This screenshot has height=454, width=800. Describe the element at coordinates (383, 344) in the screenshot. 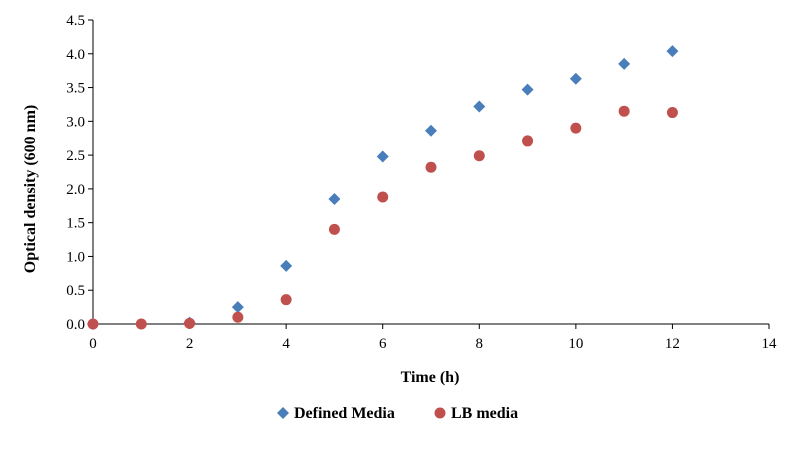

I see `x-tick-label: 6` at that location.